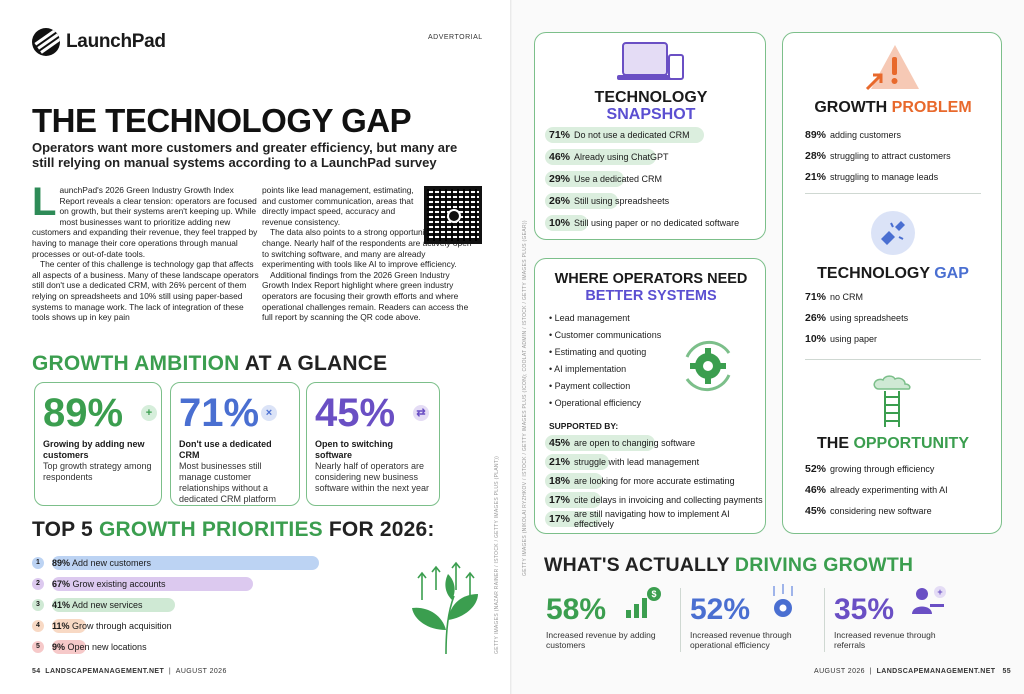 This screenshot has height=694, width=1024. I want to click on stat-pct: 10%, so click(560, 223).